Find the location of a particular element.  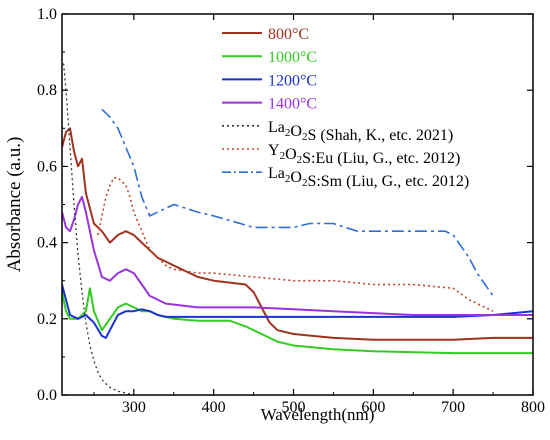

legend-label-2: 1000°C is located at coordinates (292, 57).